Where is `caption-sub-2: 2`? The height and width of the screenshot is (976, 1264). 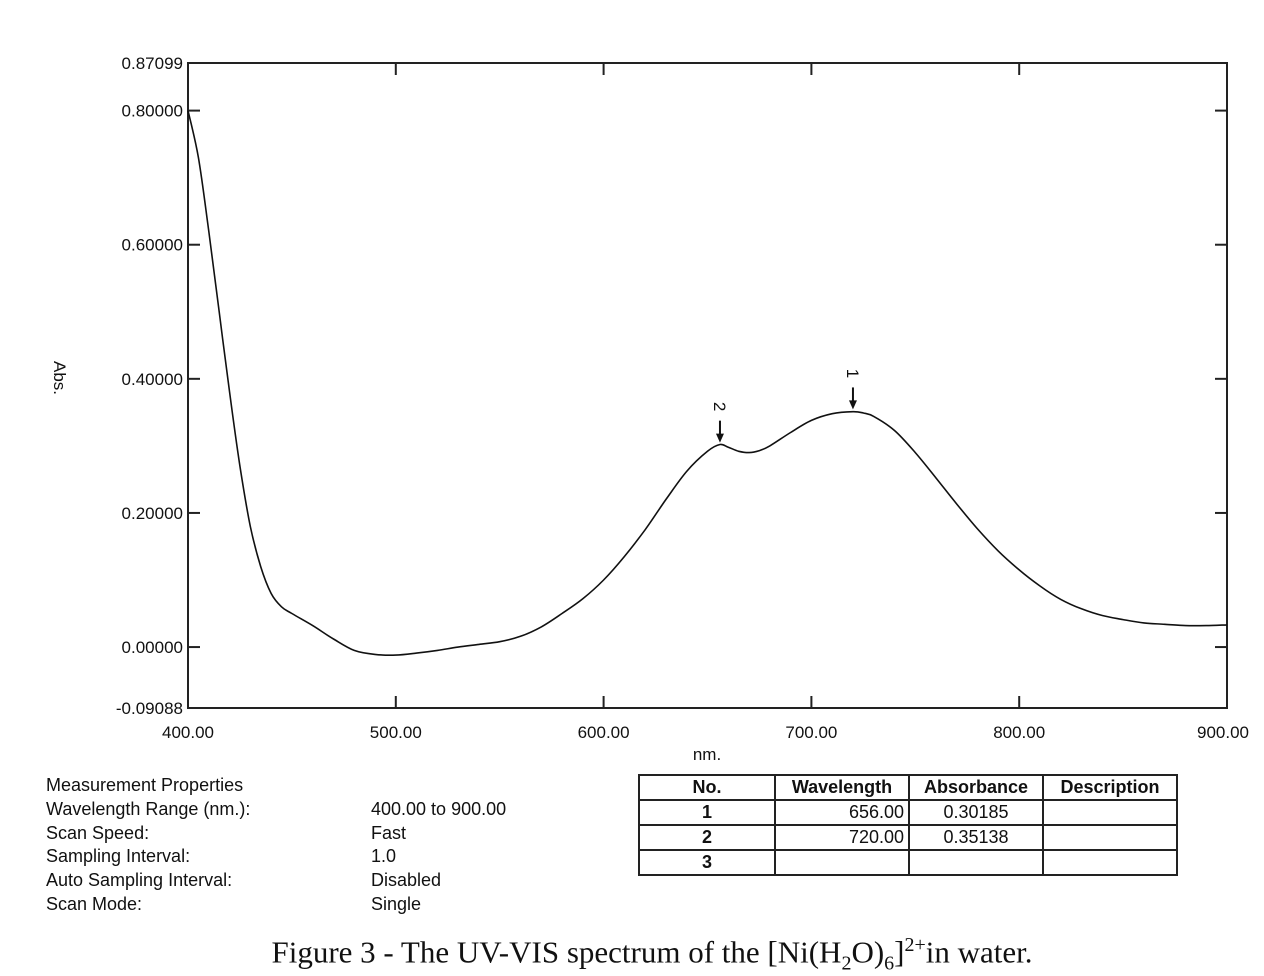
caption-sub-2: 2 is located at coordinates (846, 963).